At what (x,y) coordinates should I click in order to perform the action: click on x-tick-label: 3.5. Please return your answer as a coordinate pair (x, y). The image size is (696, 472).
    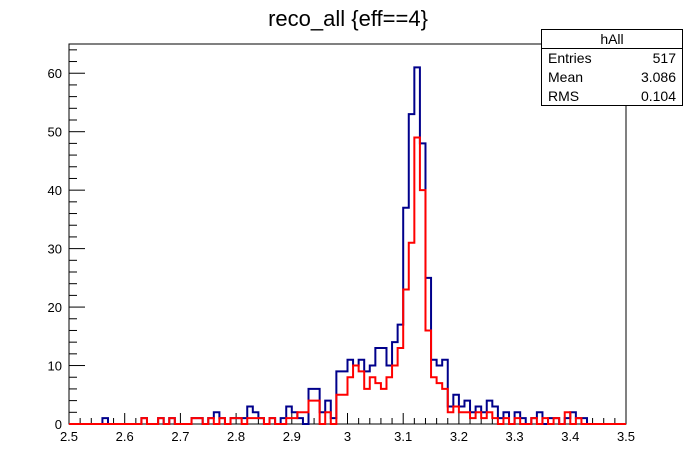
    Looking at the image, I should click on (626, 436).